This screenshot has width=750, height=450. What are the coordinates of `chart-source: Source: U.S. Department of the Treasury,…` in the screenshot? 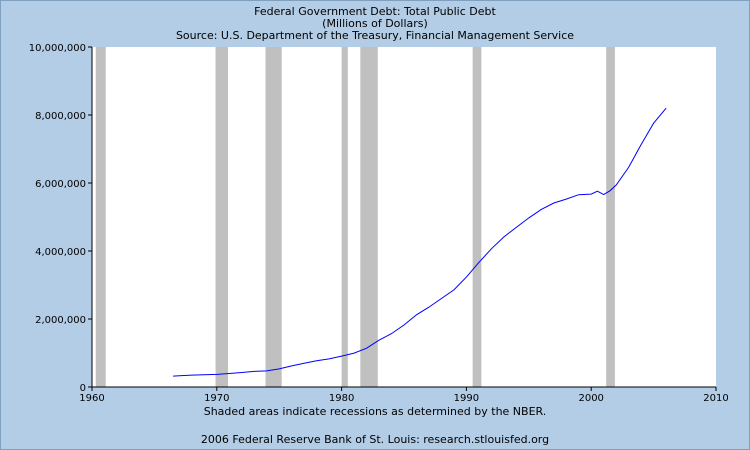 It's located at (375, 35).